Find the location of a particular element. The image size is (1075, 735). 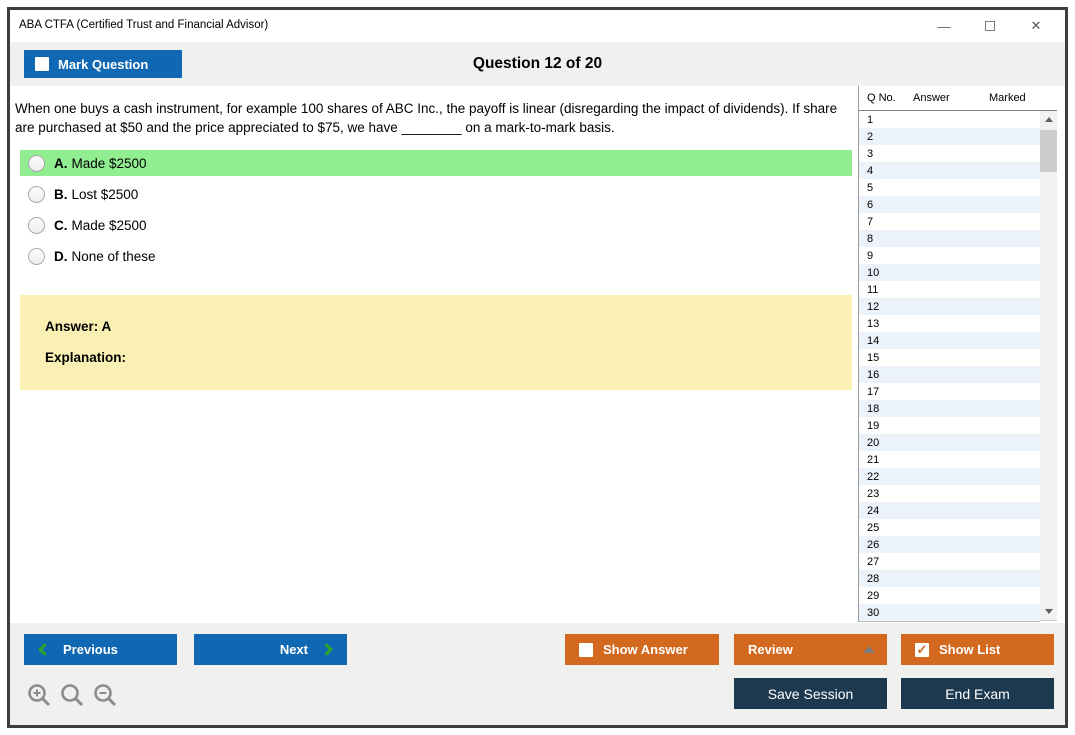

mark-question-button: Mark Question is located at coordinates (103, 64).